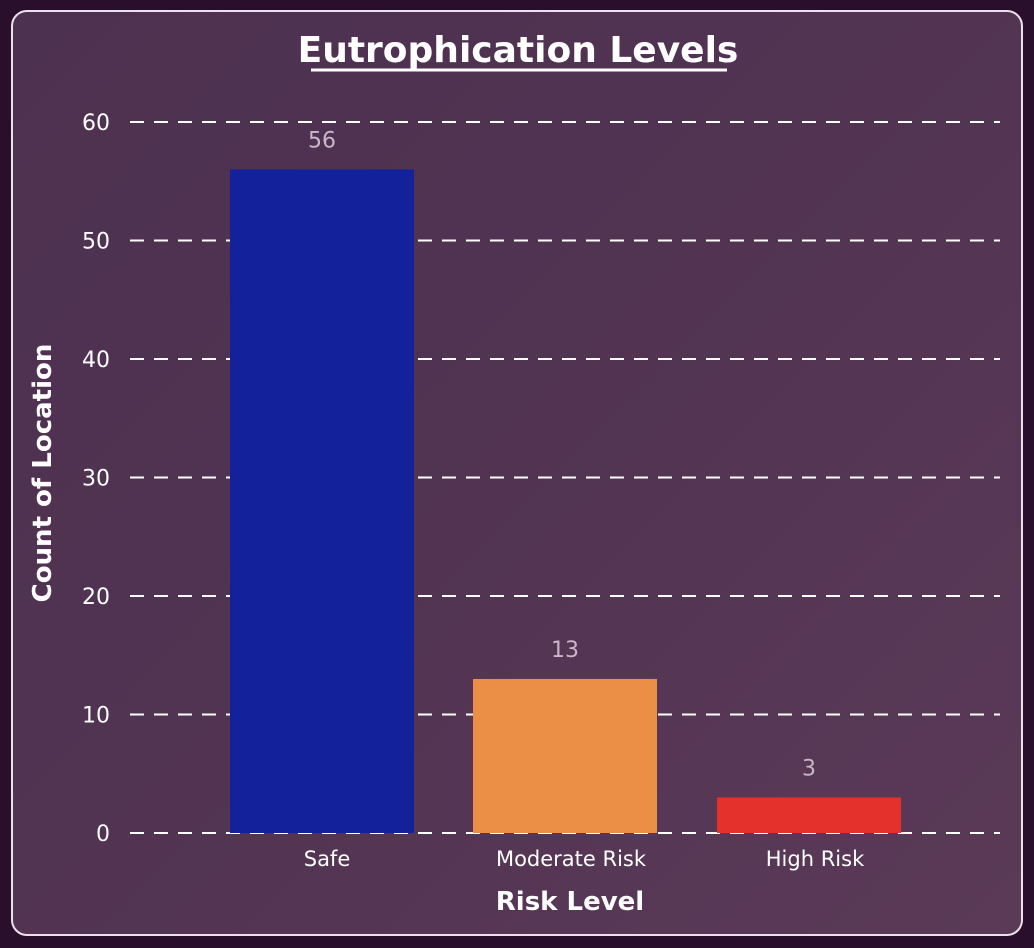 The image size is (1034, 948). I want to click on bar-moderate-risk, so click(565, 755).